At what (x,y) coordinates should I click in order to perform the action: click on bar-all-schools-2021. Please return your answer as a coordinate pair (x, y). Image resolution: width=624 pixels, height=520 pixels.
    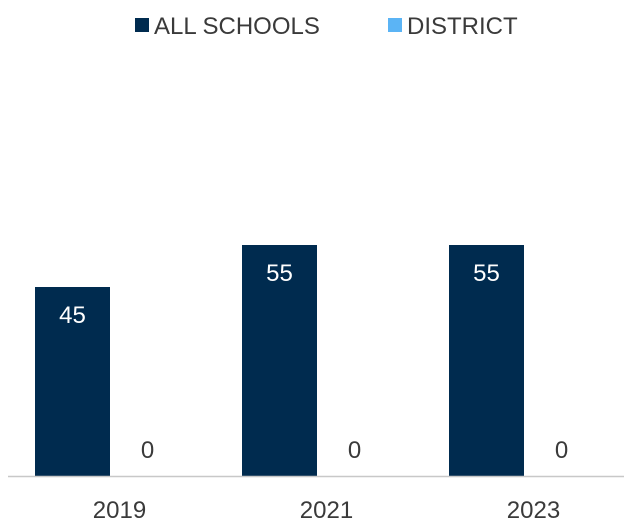
    Looking at the image, I should click on (279, 360).